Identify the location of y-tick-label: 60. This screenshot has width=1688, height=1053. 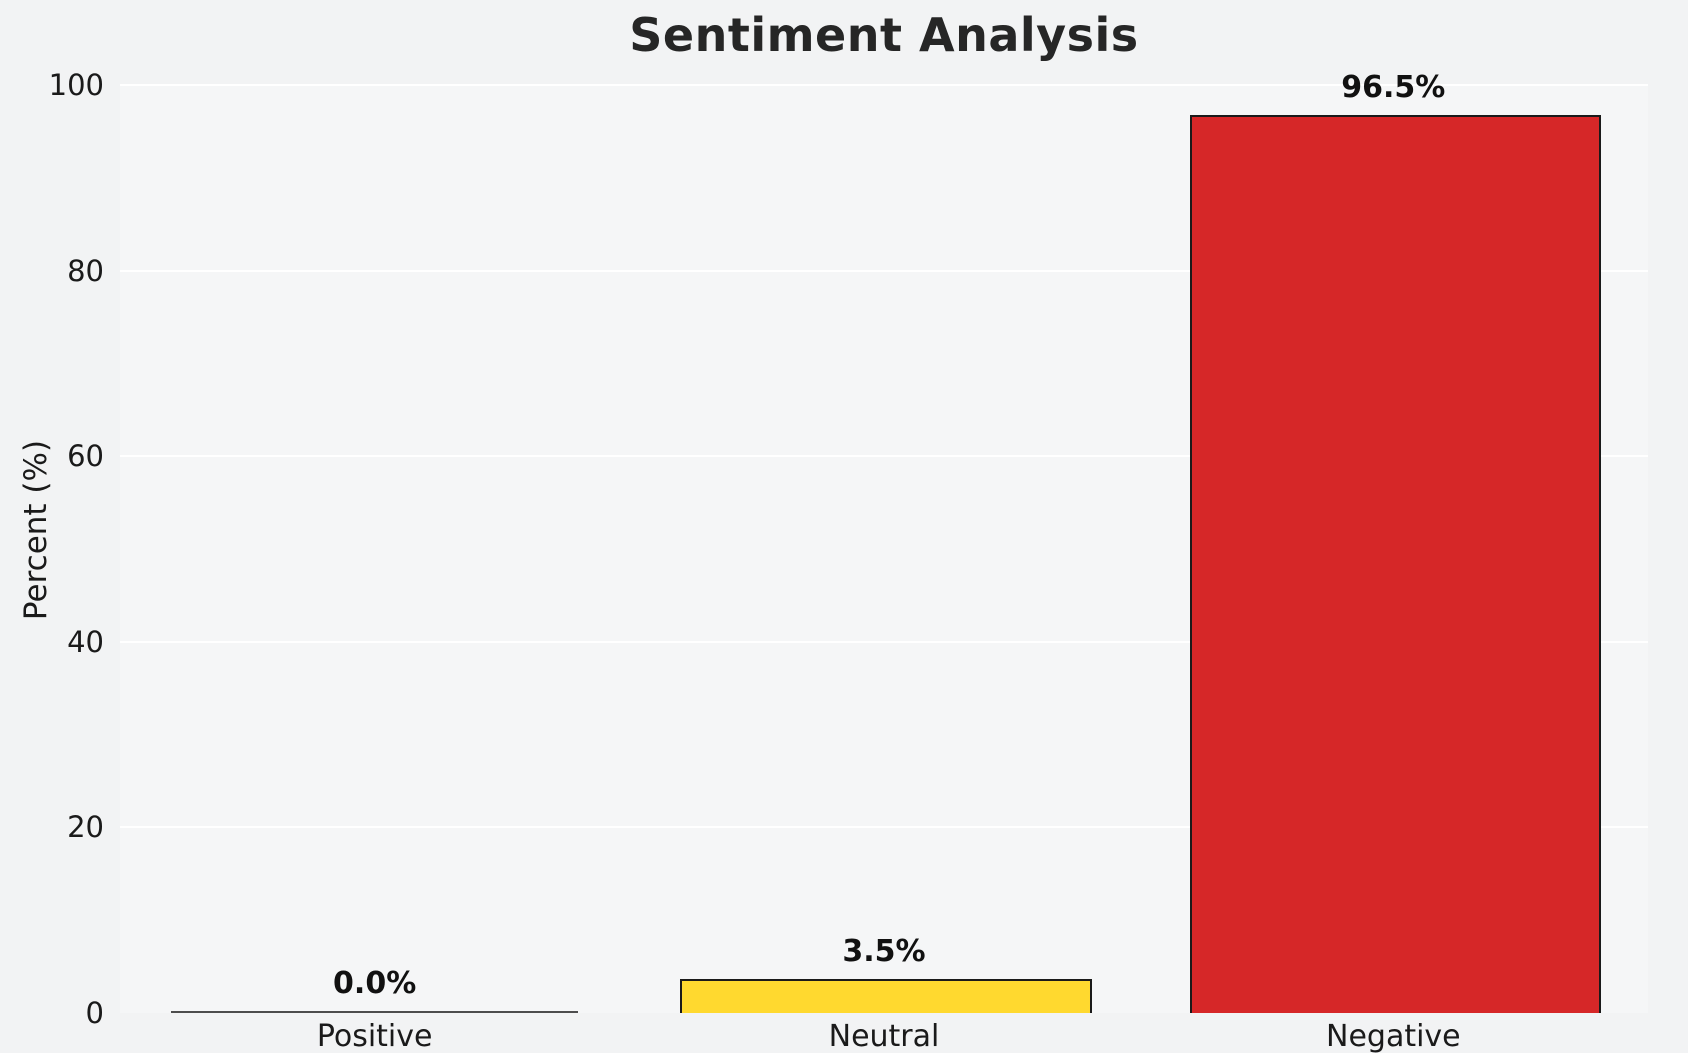
(85, 456).